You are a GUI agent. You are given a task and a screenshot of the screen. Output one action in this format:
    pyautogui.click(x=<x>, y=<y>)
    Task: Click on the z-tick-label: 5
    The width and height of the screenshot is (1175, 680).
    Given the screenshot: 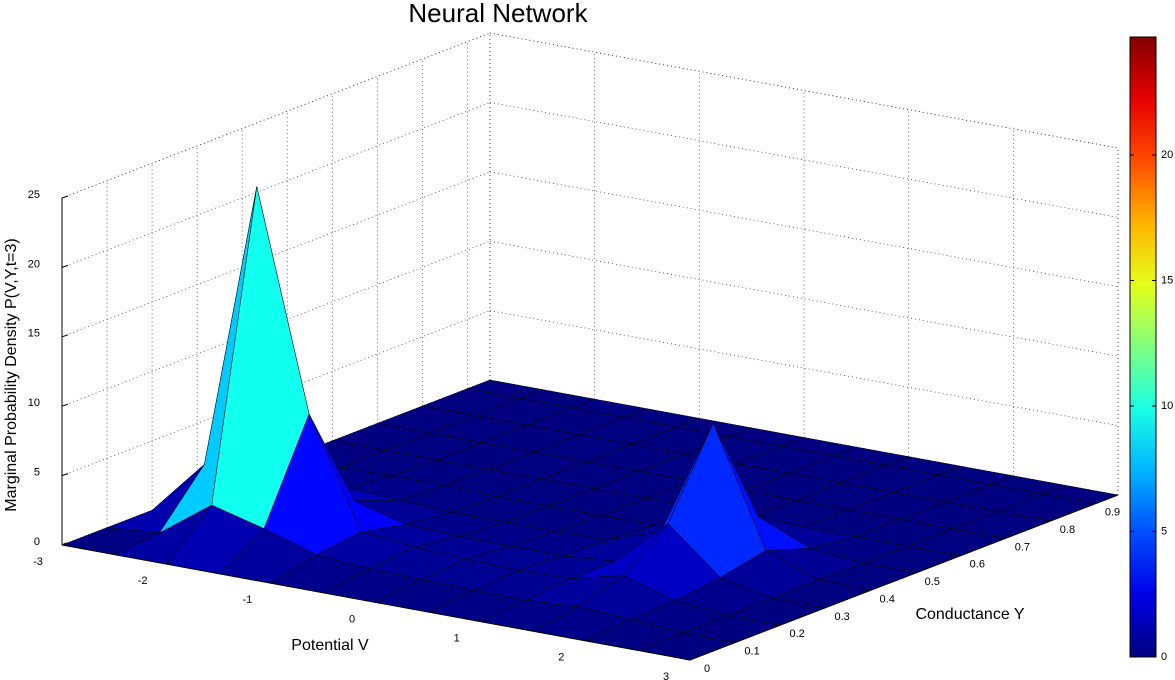 What is the action you would take?
    pyautogui.click(x=37, y=473)
    